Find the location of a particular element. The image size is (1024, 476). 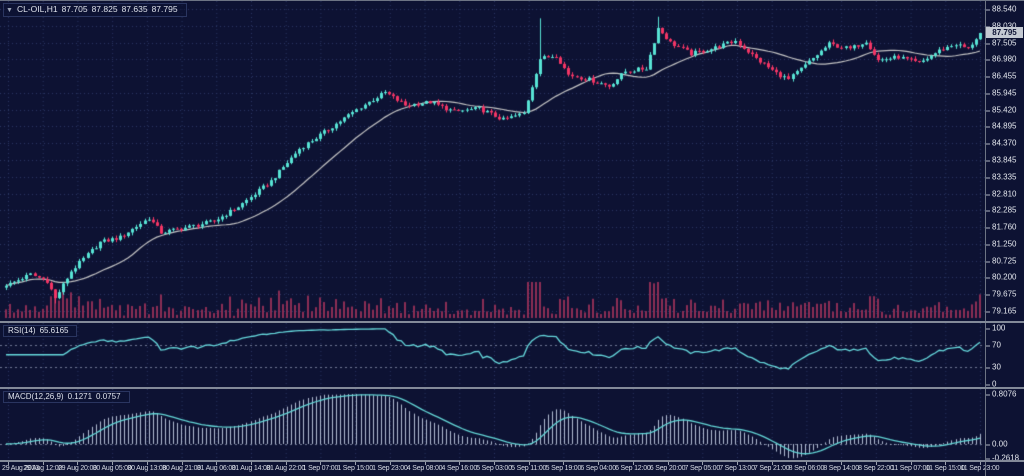

time-tick-label: 11 Sep 23:00 is located at coordinates (980, 468).